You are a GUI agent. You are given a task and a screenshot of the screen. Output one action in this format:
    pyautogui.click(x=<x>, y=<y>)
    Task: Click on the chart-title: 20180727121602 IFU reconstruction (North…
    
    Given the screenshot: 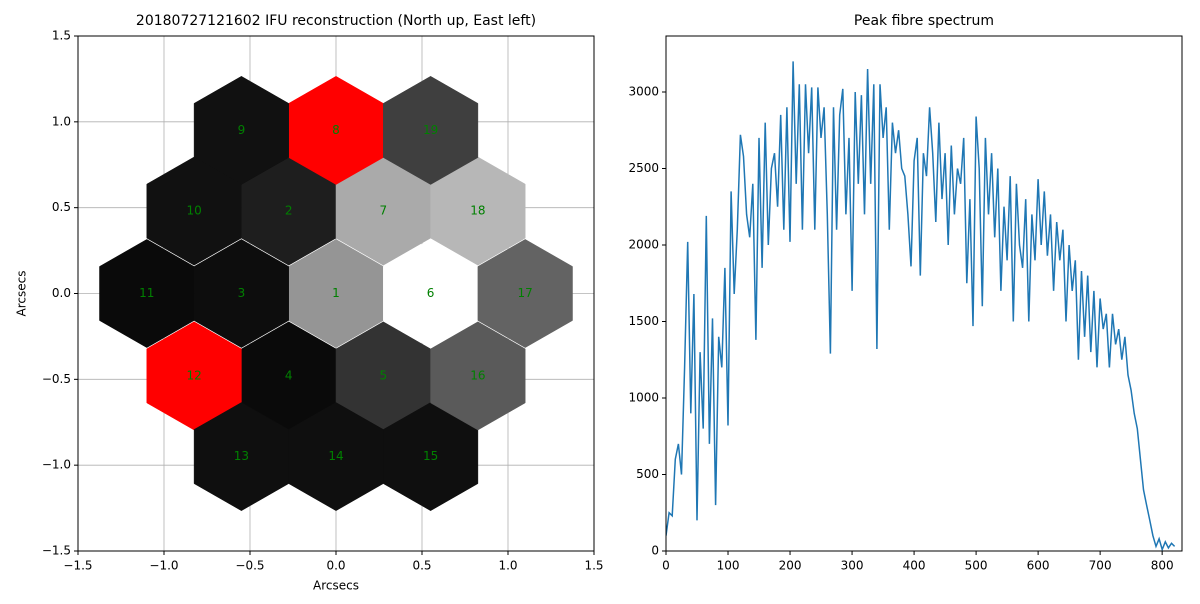 What is the action you would take?
    pyautogui.click(x=336, y=21)
    